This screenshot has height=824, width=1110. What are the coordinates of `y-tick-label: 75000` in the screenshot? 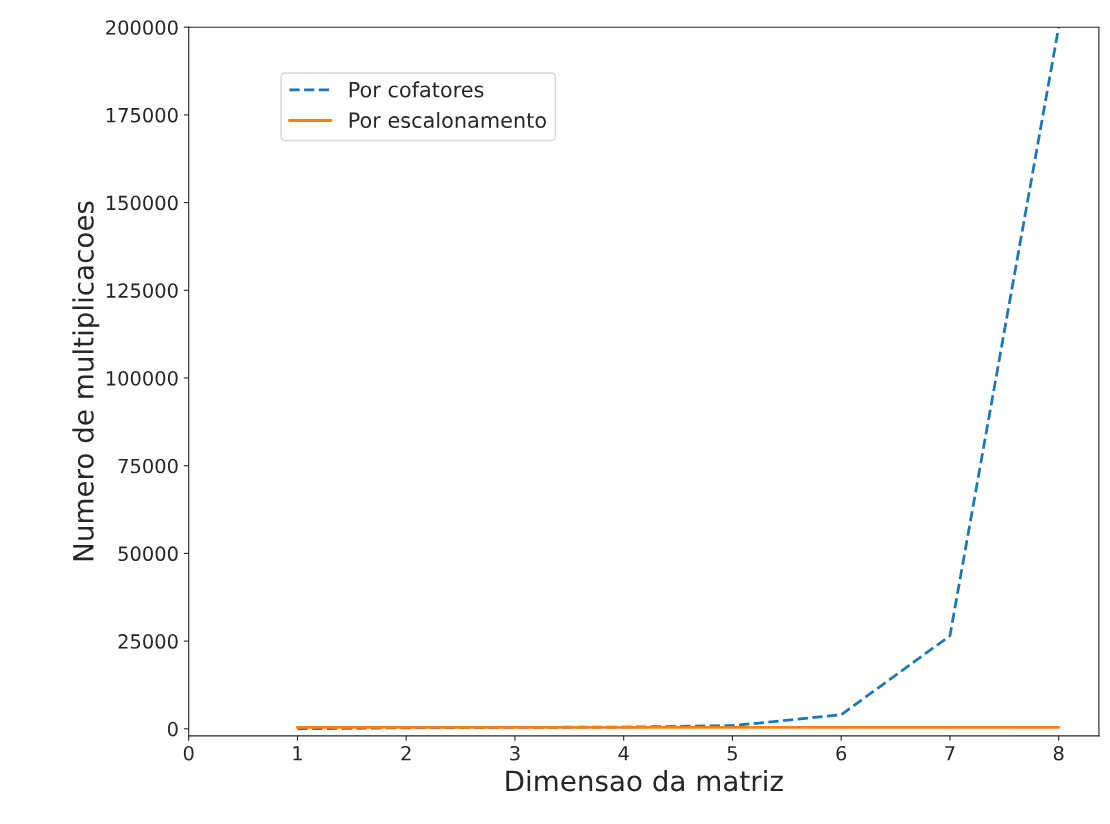 It's located at (148, 466).